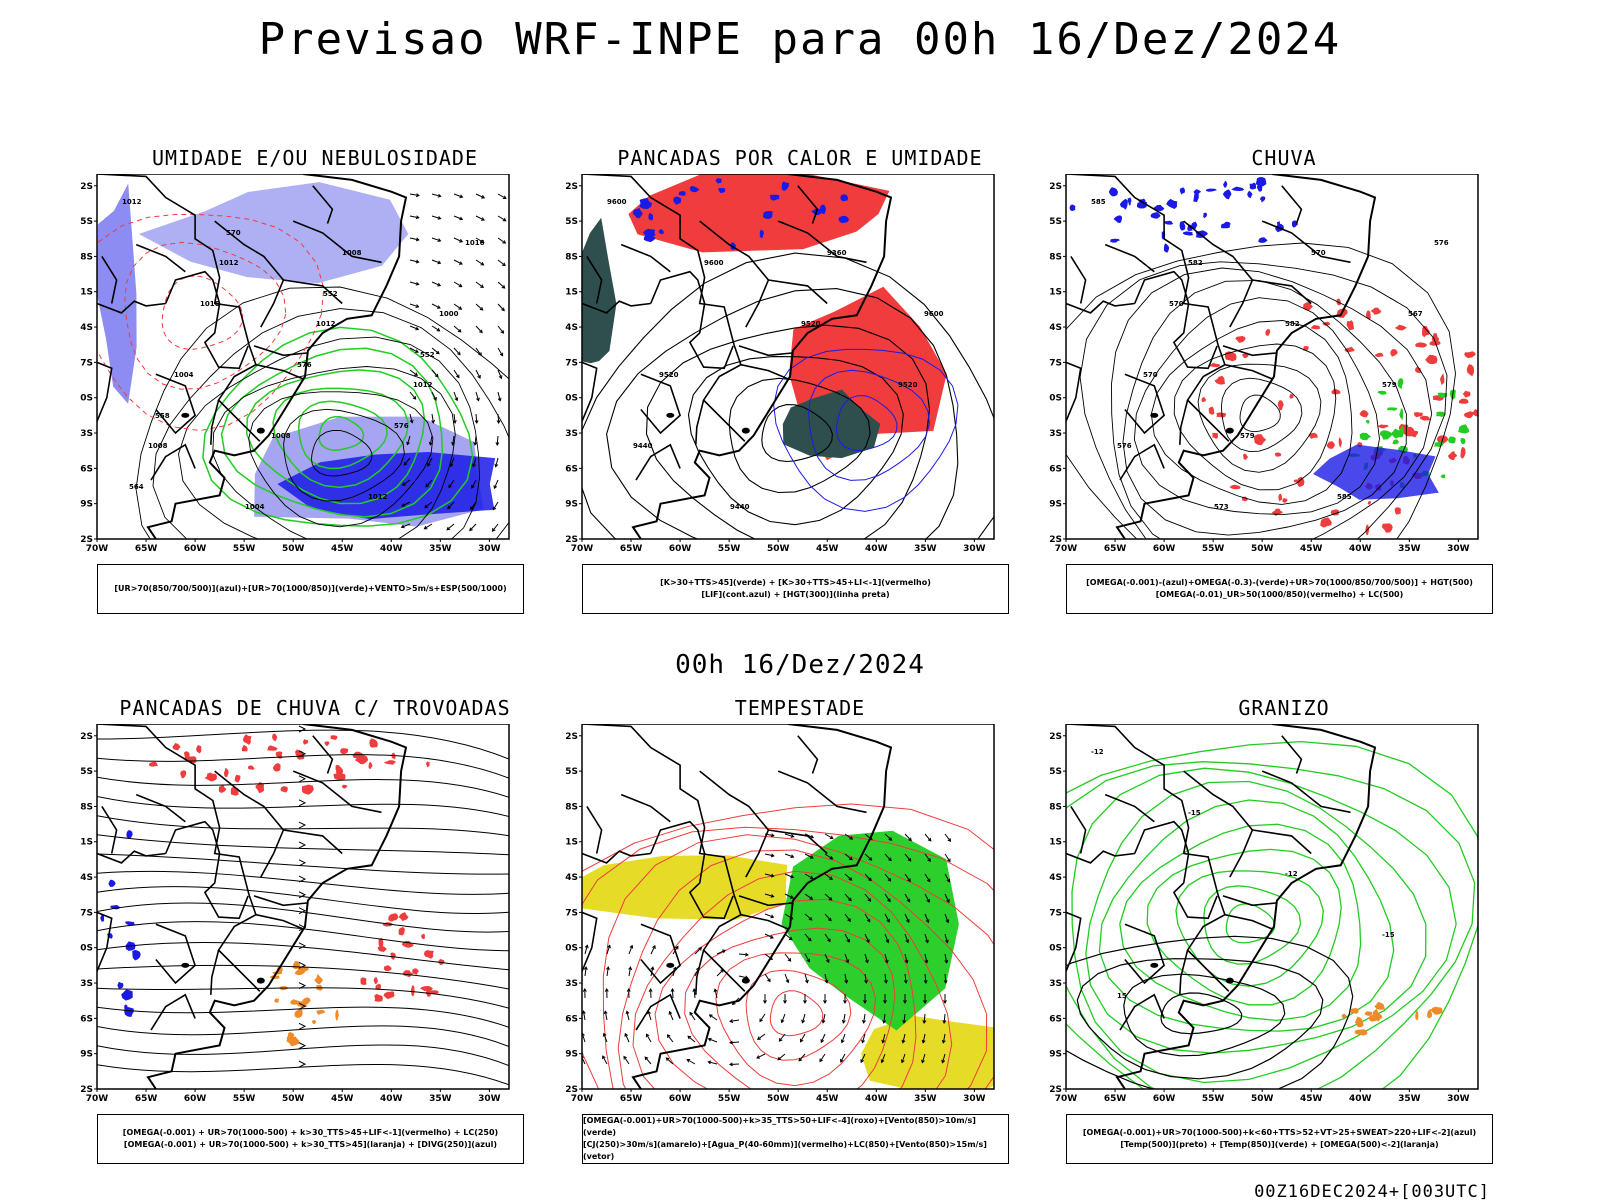 This screenshot has width=1600, height=1202. I want to click on contour-label: 552, so click(427, 355).